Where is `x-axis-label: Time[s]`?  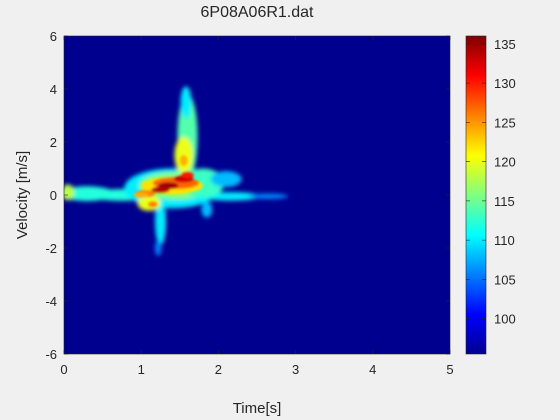 x-axis-label: Time[s] is located at coordinates (257, 408).